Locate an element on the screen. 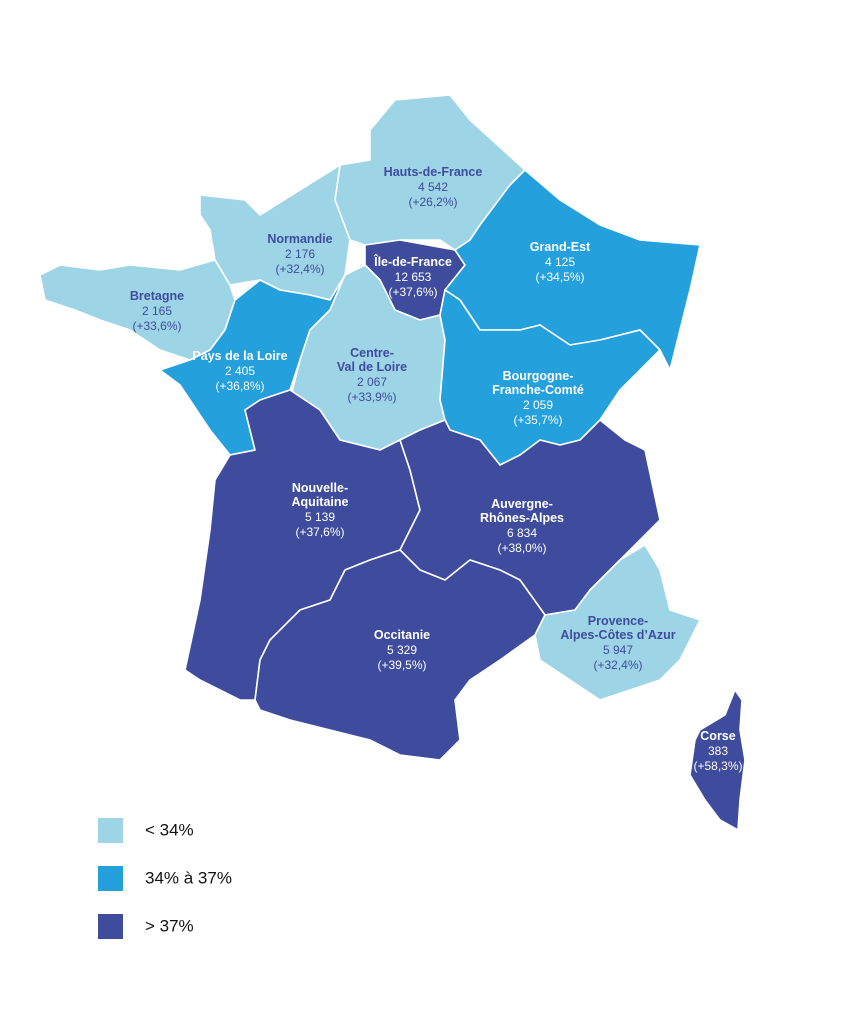  region-change: (+39,5%) is located at coordinates (401, 665).